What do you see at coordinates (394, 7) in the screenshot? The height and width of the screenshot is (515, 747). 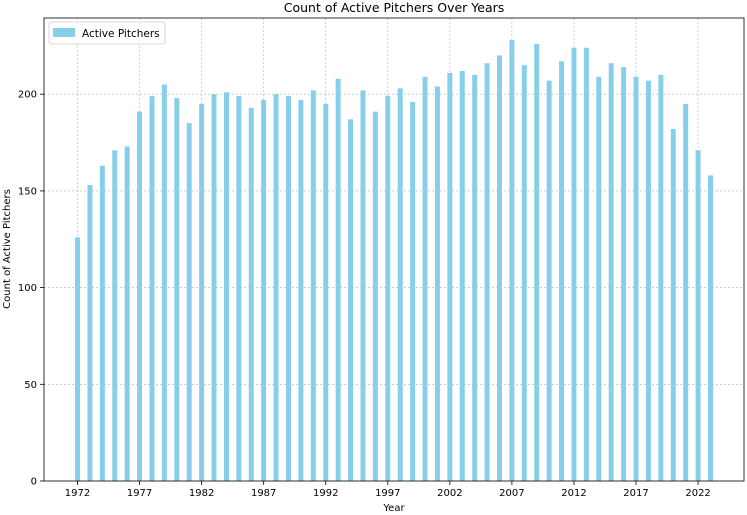 I see `chart-title: Count of Active Pitchers Over Years` at bounding box center [394, 7].